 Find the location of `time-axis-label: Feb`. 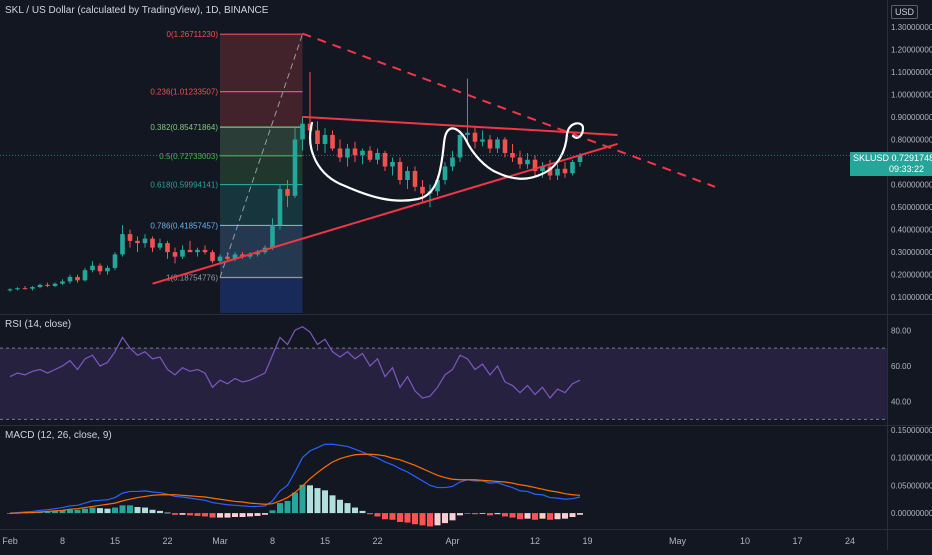

time-axis-label: Feb is located at coordinates (10, 541).